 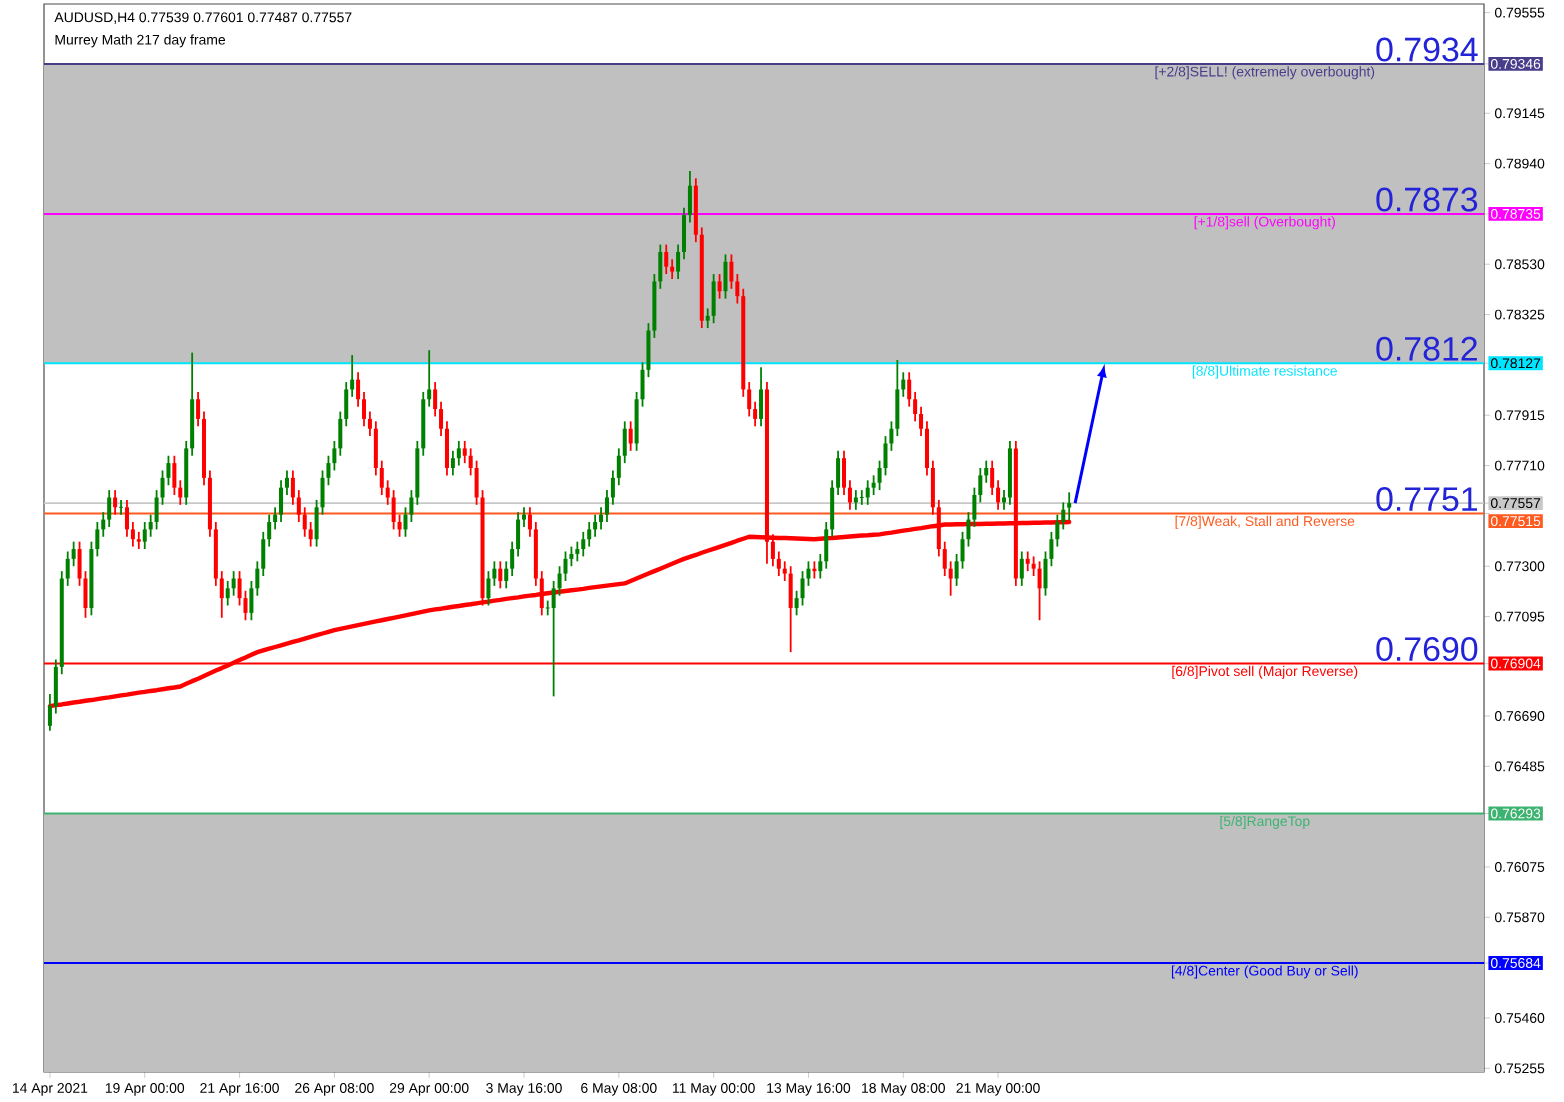 What do you see at coordinates (1427, 49) in the screenshot?
I see `annotation: 0.7934` at bounding box center [1427, 49].